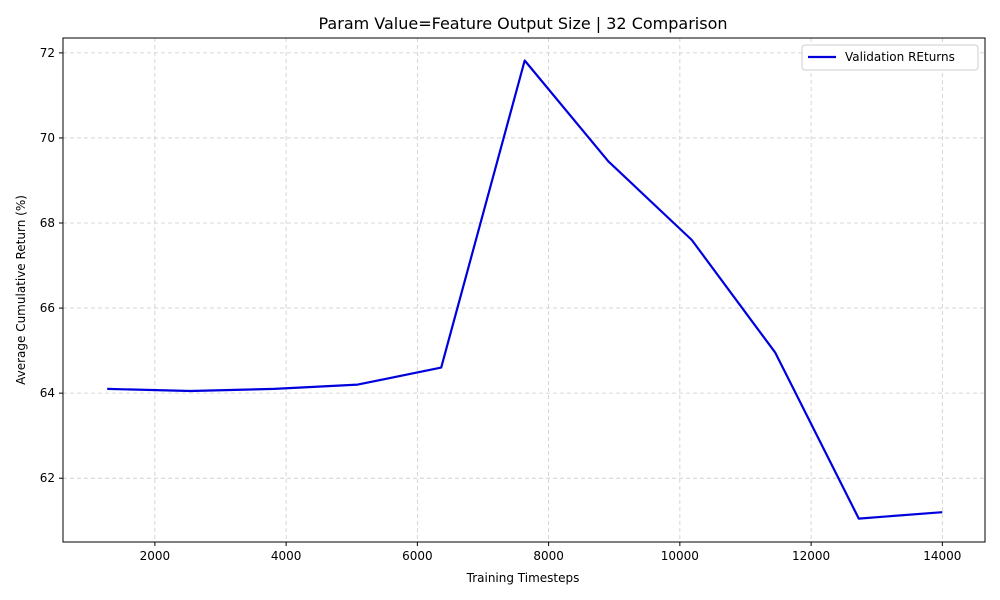 This screenshot has height=600, width=1000. Describe the element at coordinates (47, 393) in the screenshot. I see `y-tick-label: 64` at that location.